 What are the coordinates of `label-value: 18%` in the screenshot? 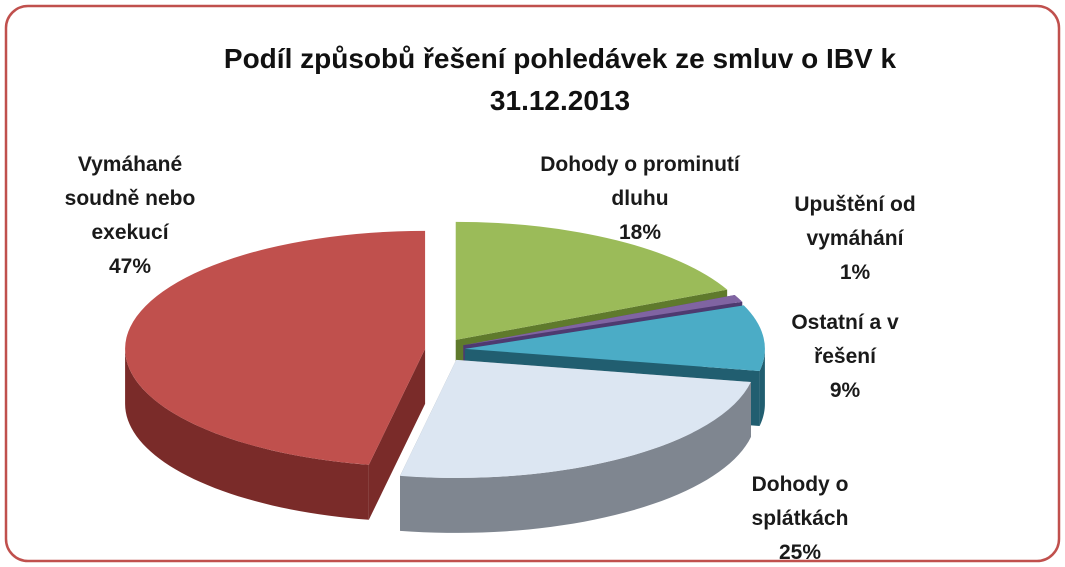 It's located at (640, 232).